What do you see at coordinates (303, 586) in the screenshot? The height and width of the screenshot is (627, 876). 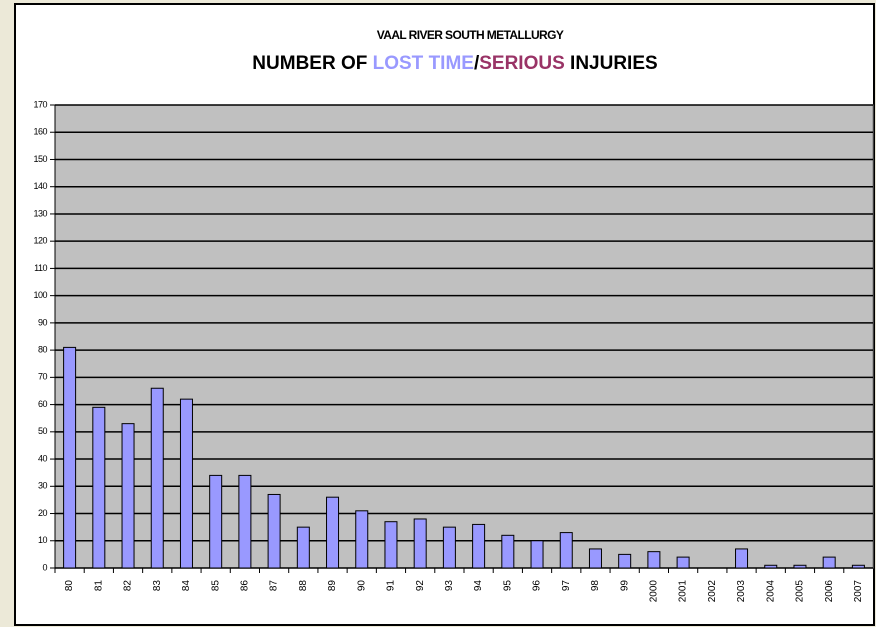 I see `x-tick-label: 88` at bounding box center [303, 586].